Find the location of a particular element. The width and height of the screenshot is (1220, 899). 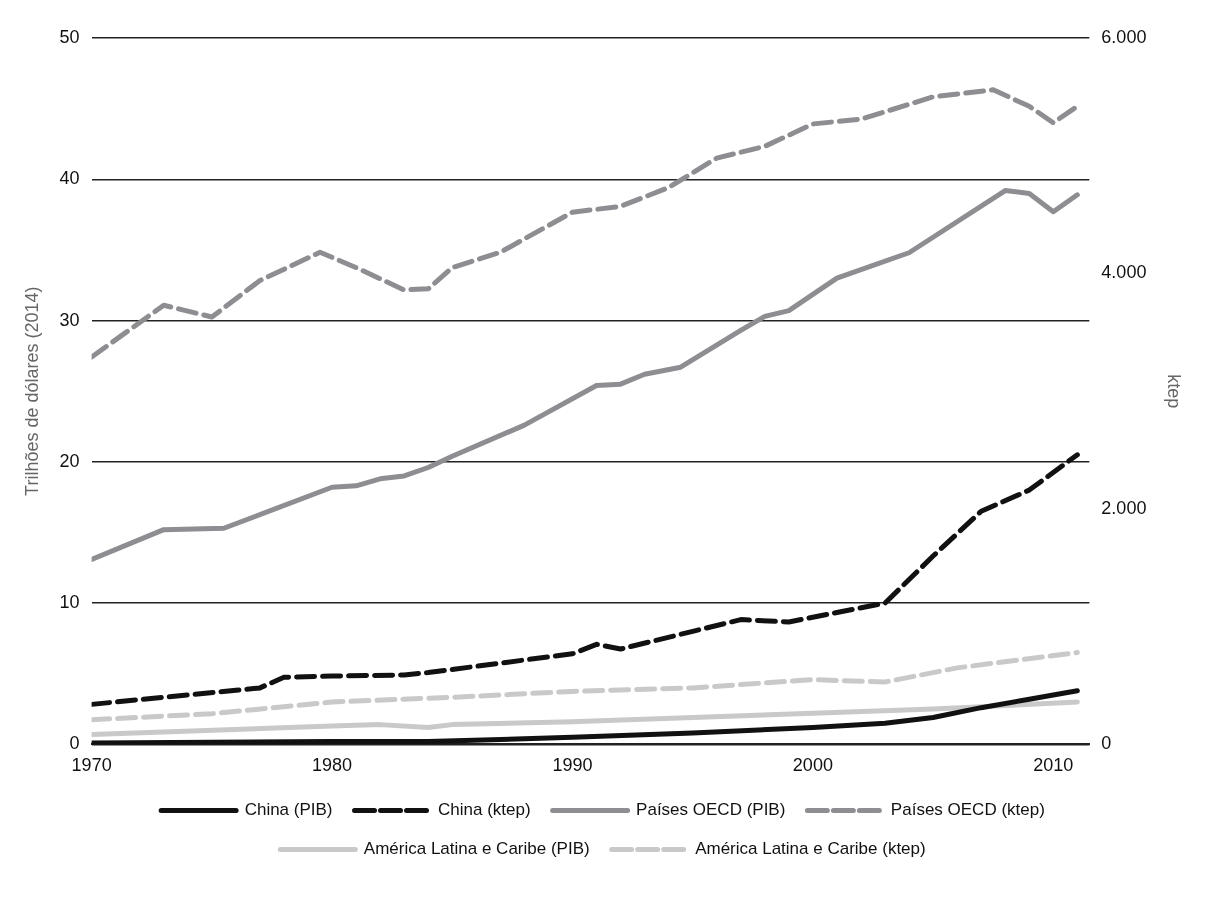

legend-label: China (ktep) is located at coordinates (484, 810).